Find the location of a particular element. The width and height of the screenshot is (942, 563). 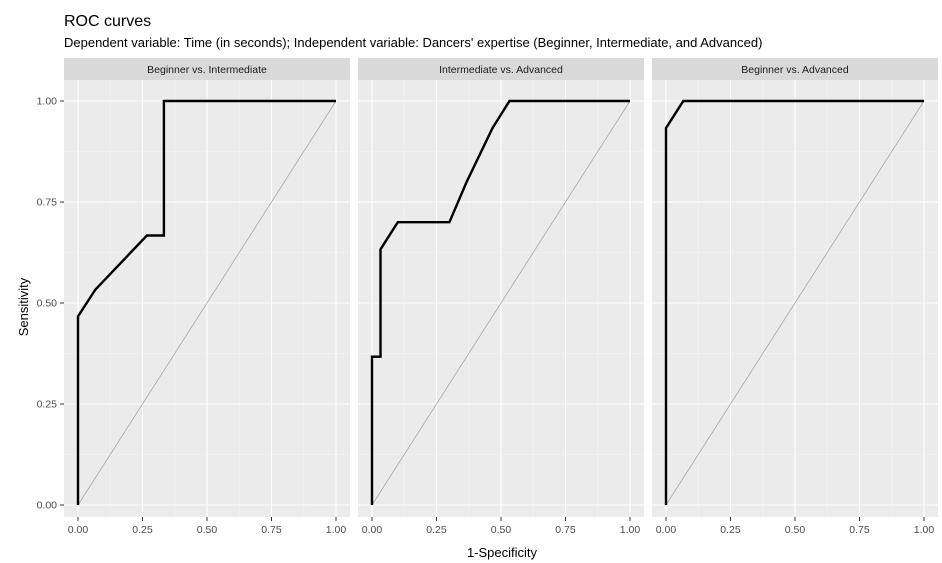

facet-strip-label: Intermediate vs. Advanced is located at coordinates (501, 70).